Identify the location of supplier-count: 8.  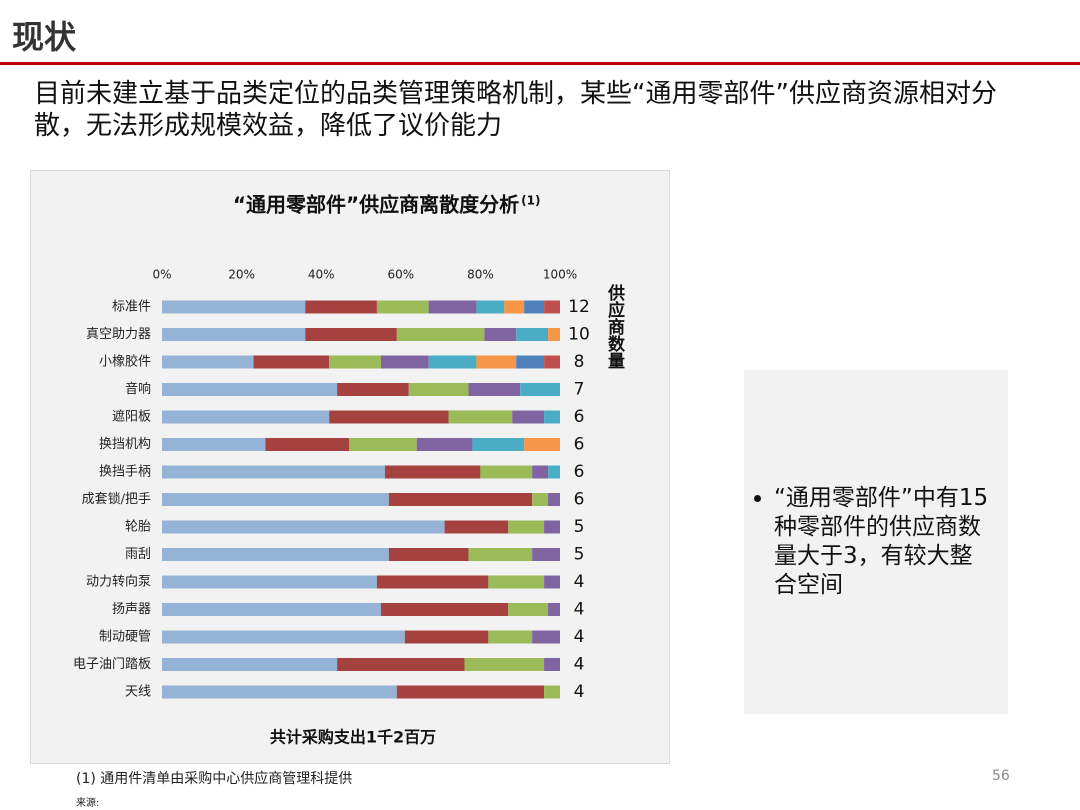
(579, 362).